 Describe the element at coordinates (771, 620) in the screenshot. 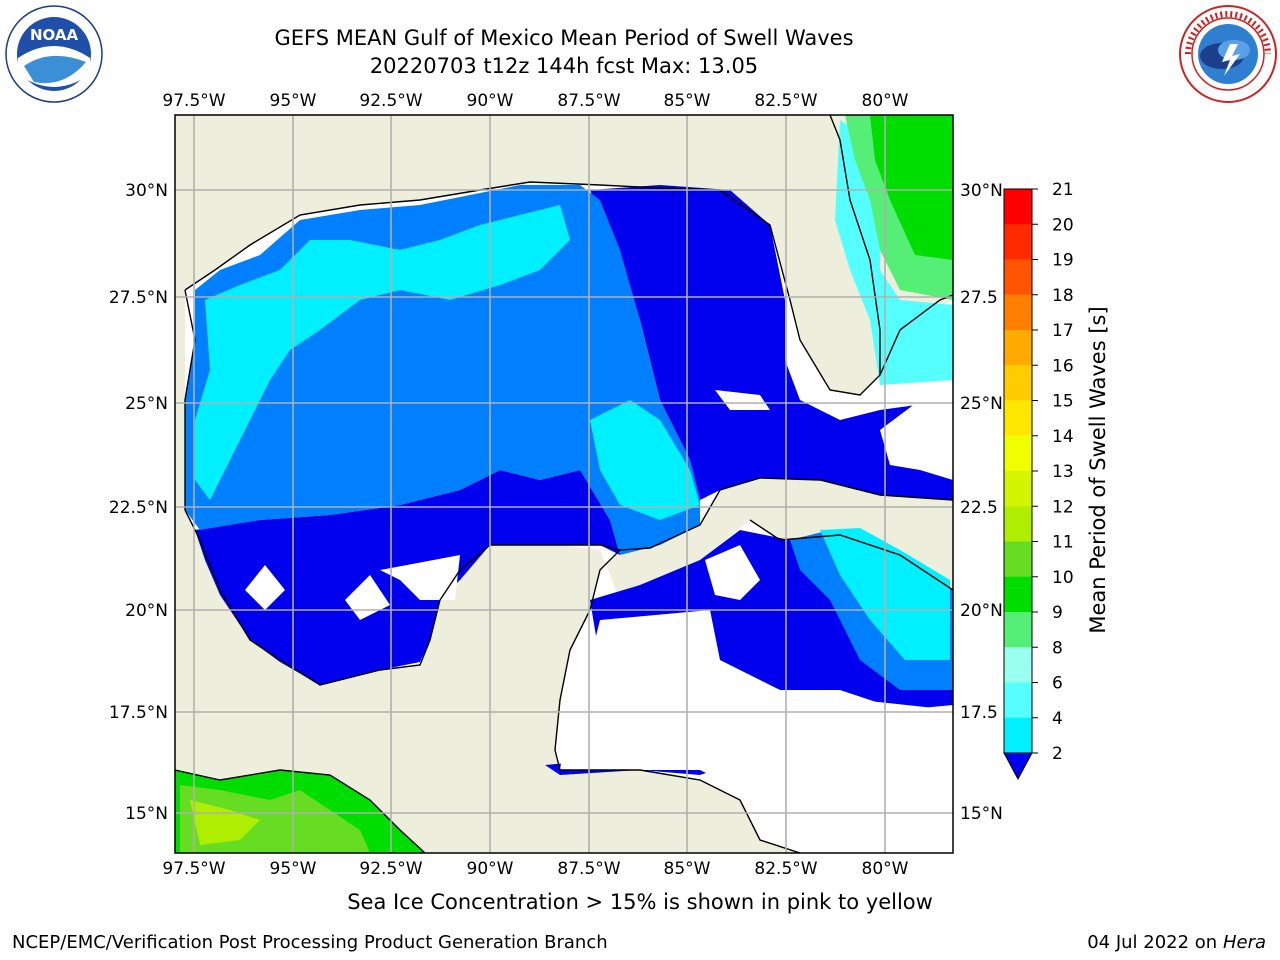

I see `swell-band-2s-caribbean` at that location.